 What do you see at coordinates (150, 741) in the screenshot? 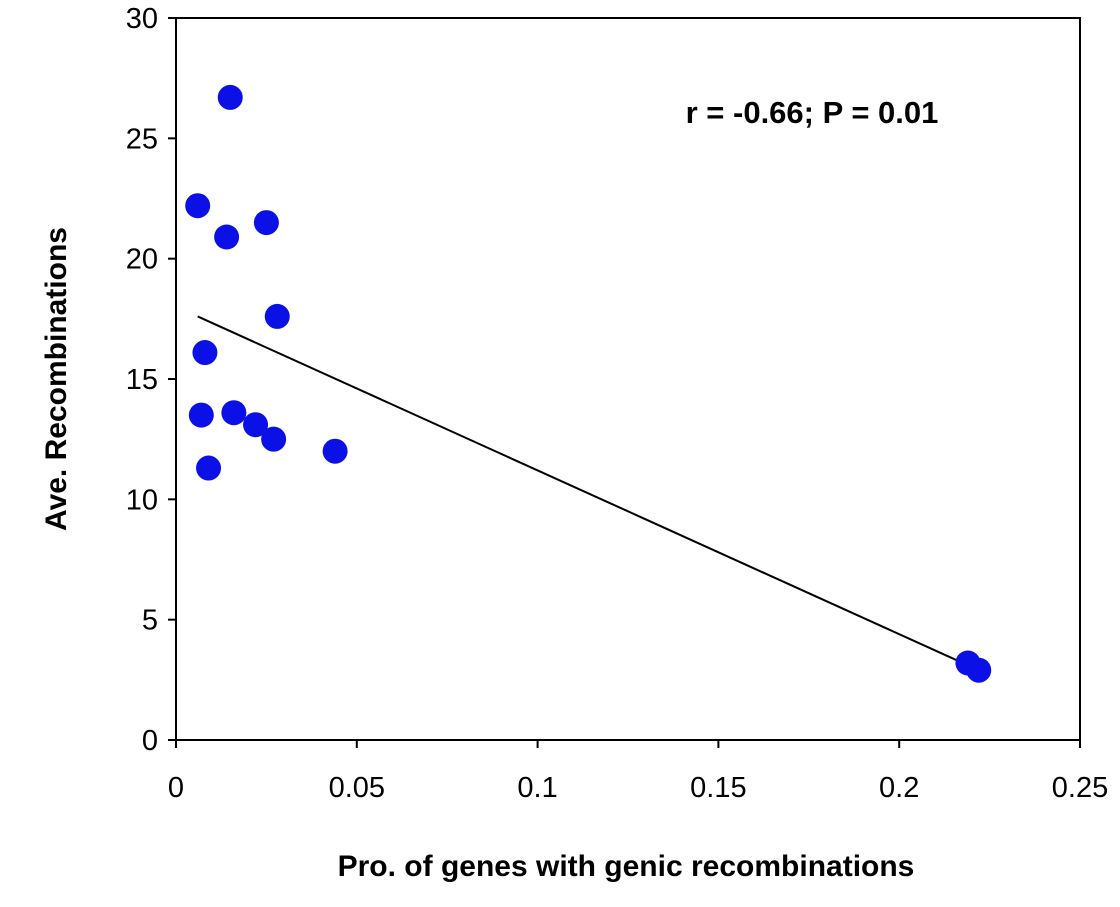
I see `y-tick-label: 0` at bounding box center [150, 741].